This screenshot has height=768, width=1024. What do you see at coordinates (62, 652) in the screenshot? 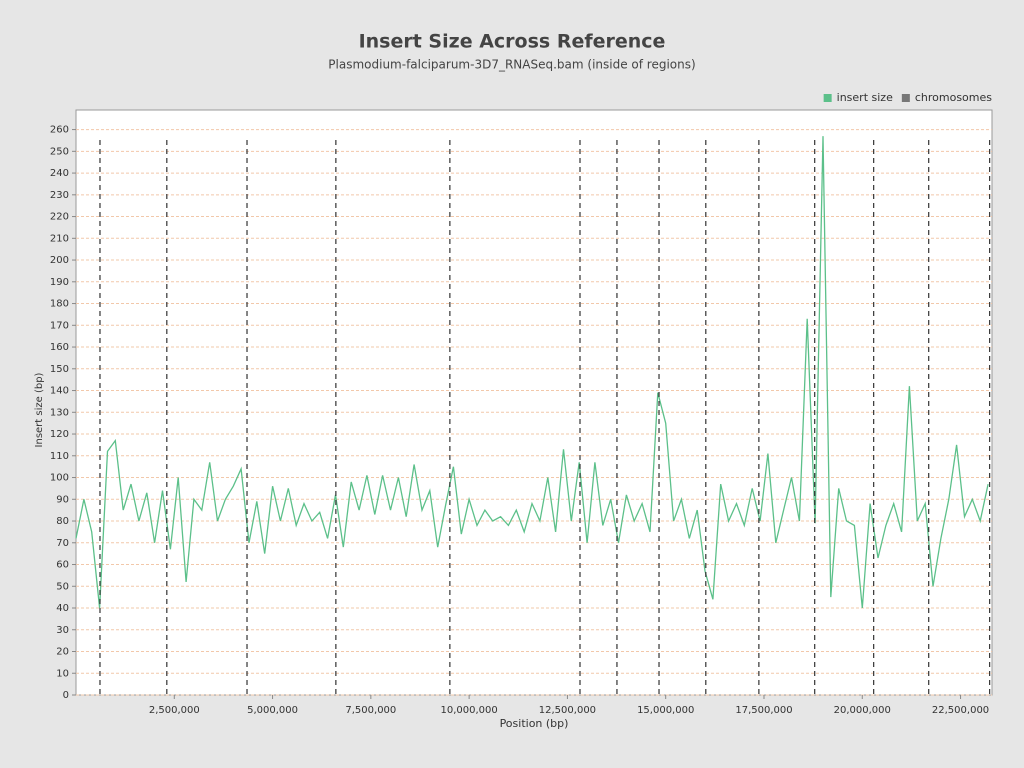
I see `y-tick-label: 20` at bounding box center [62, 652].